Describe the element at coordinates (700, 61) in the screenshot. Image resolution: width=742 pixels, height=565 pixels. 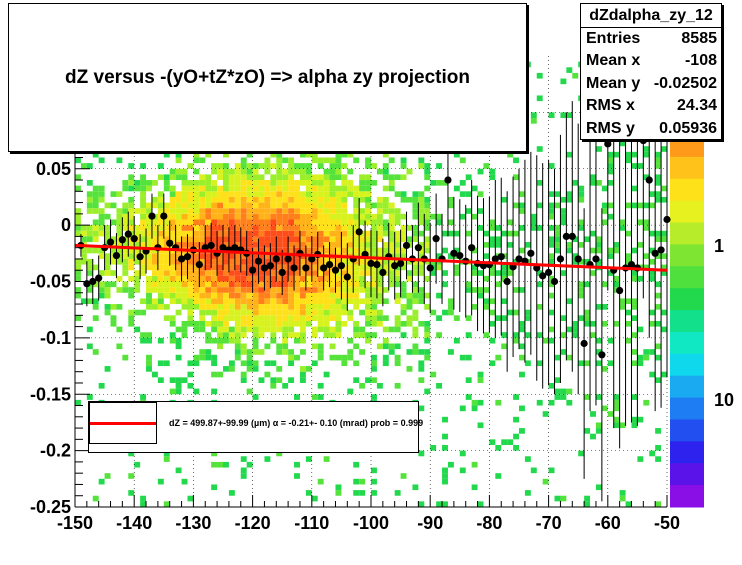
I see `stats-value: -108` at that location.